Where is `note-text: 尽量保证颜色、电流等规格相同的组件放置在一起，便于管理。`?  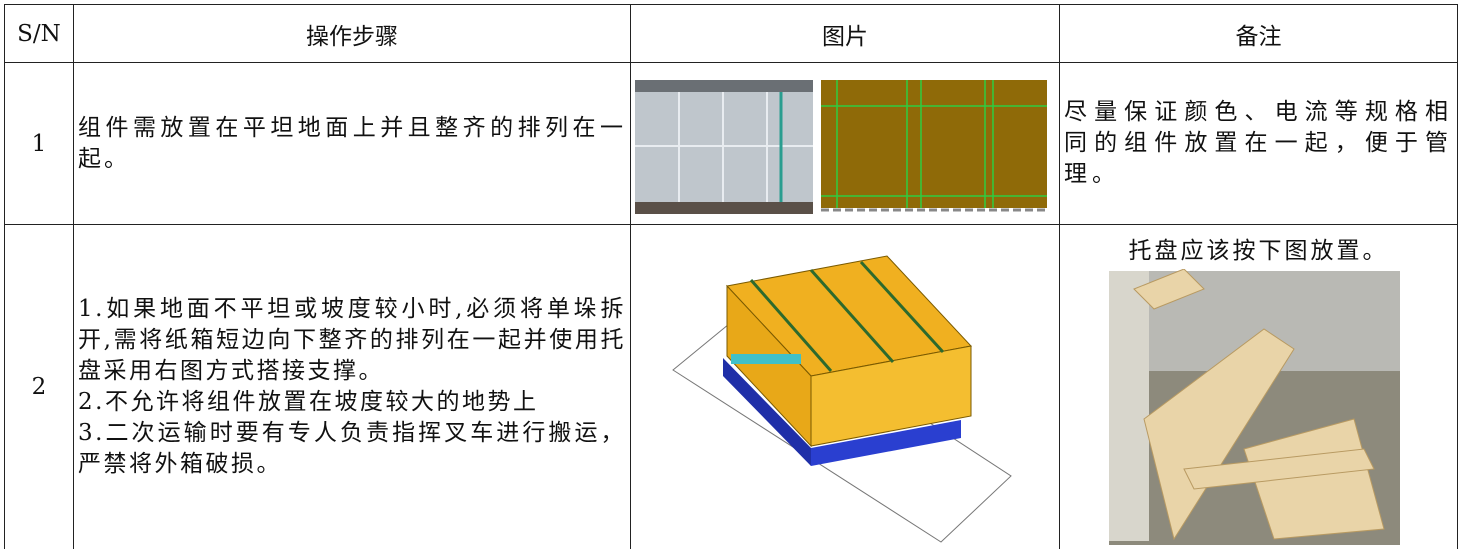
note-text: 尽量保证颜色、电流等规格相同的组件放置在一起，便于管理。 is located at coordinates (1258, 143).